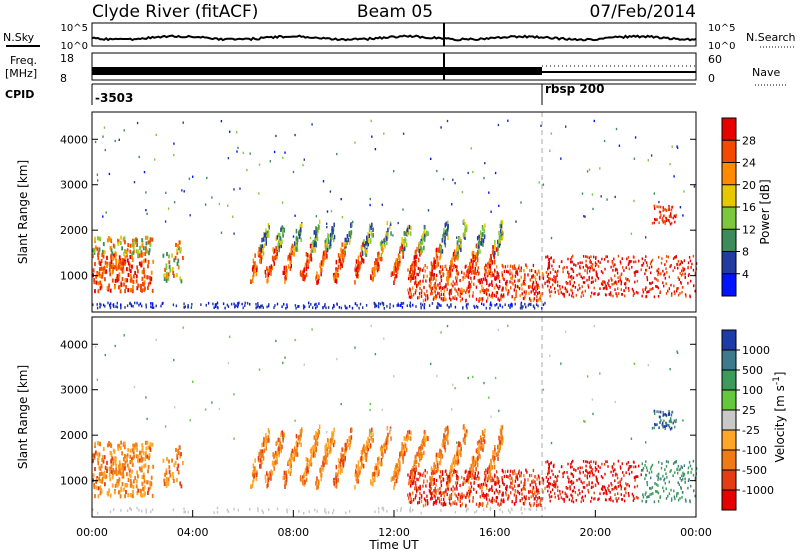  What do you see at coordinates (721, 28) in the screenshot?
I see `noise-tick-high-right: 10^5` at bounding box center [721, 28].